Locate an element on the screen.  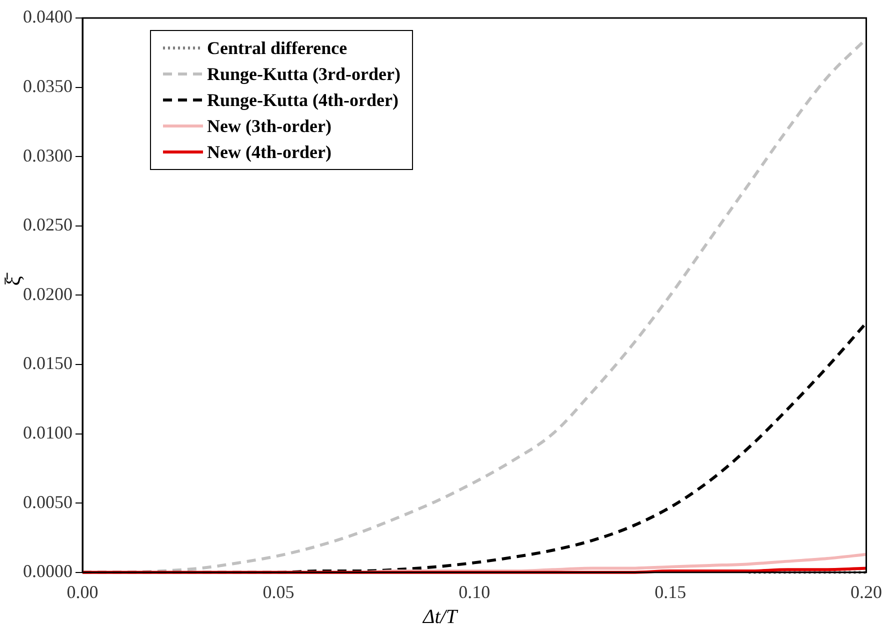
legend-label: New (3th-order) is located at coordinates (269, 126).